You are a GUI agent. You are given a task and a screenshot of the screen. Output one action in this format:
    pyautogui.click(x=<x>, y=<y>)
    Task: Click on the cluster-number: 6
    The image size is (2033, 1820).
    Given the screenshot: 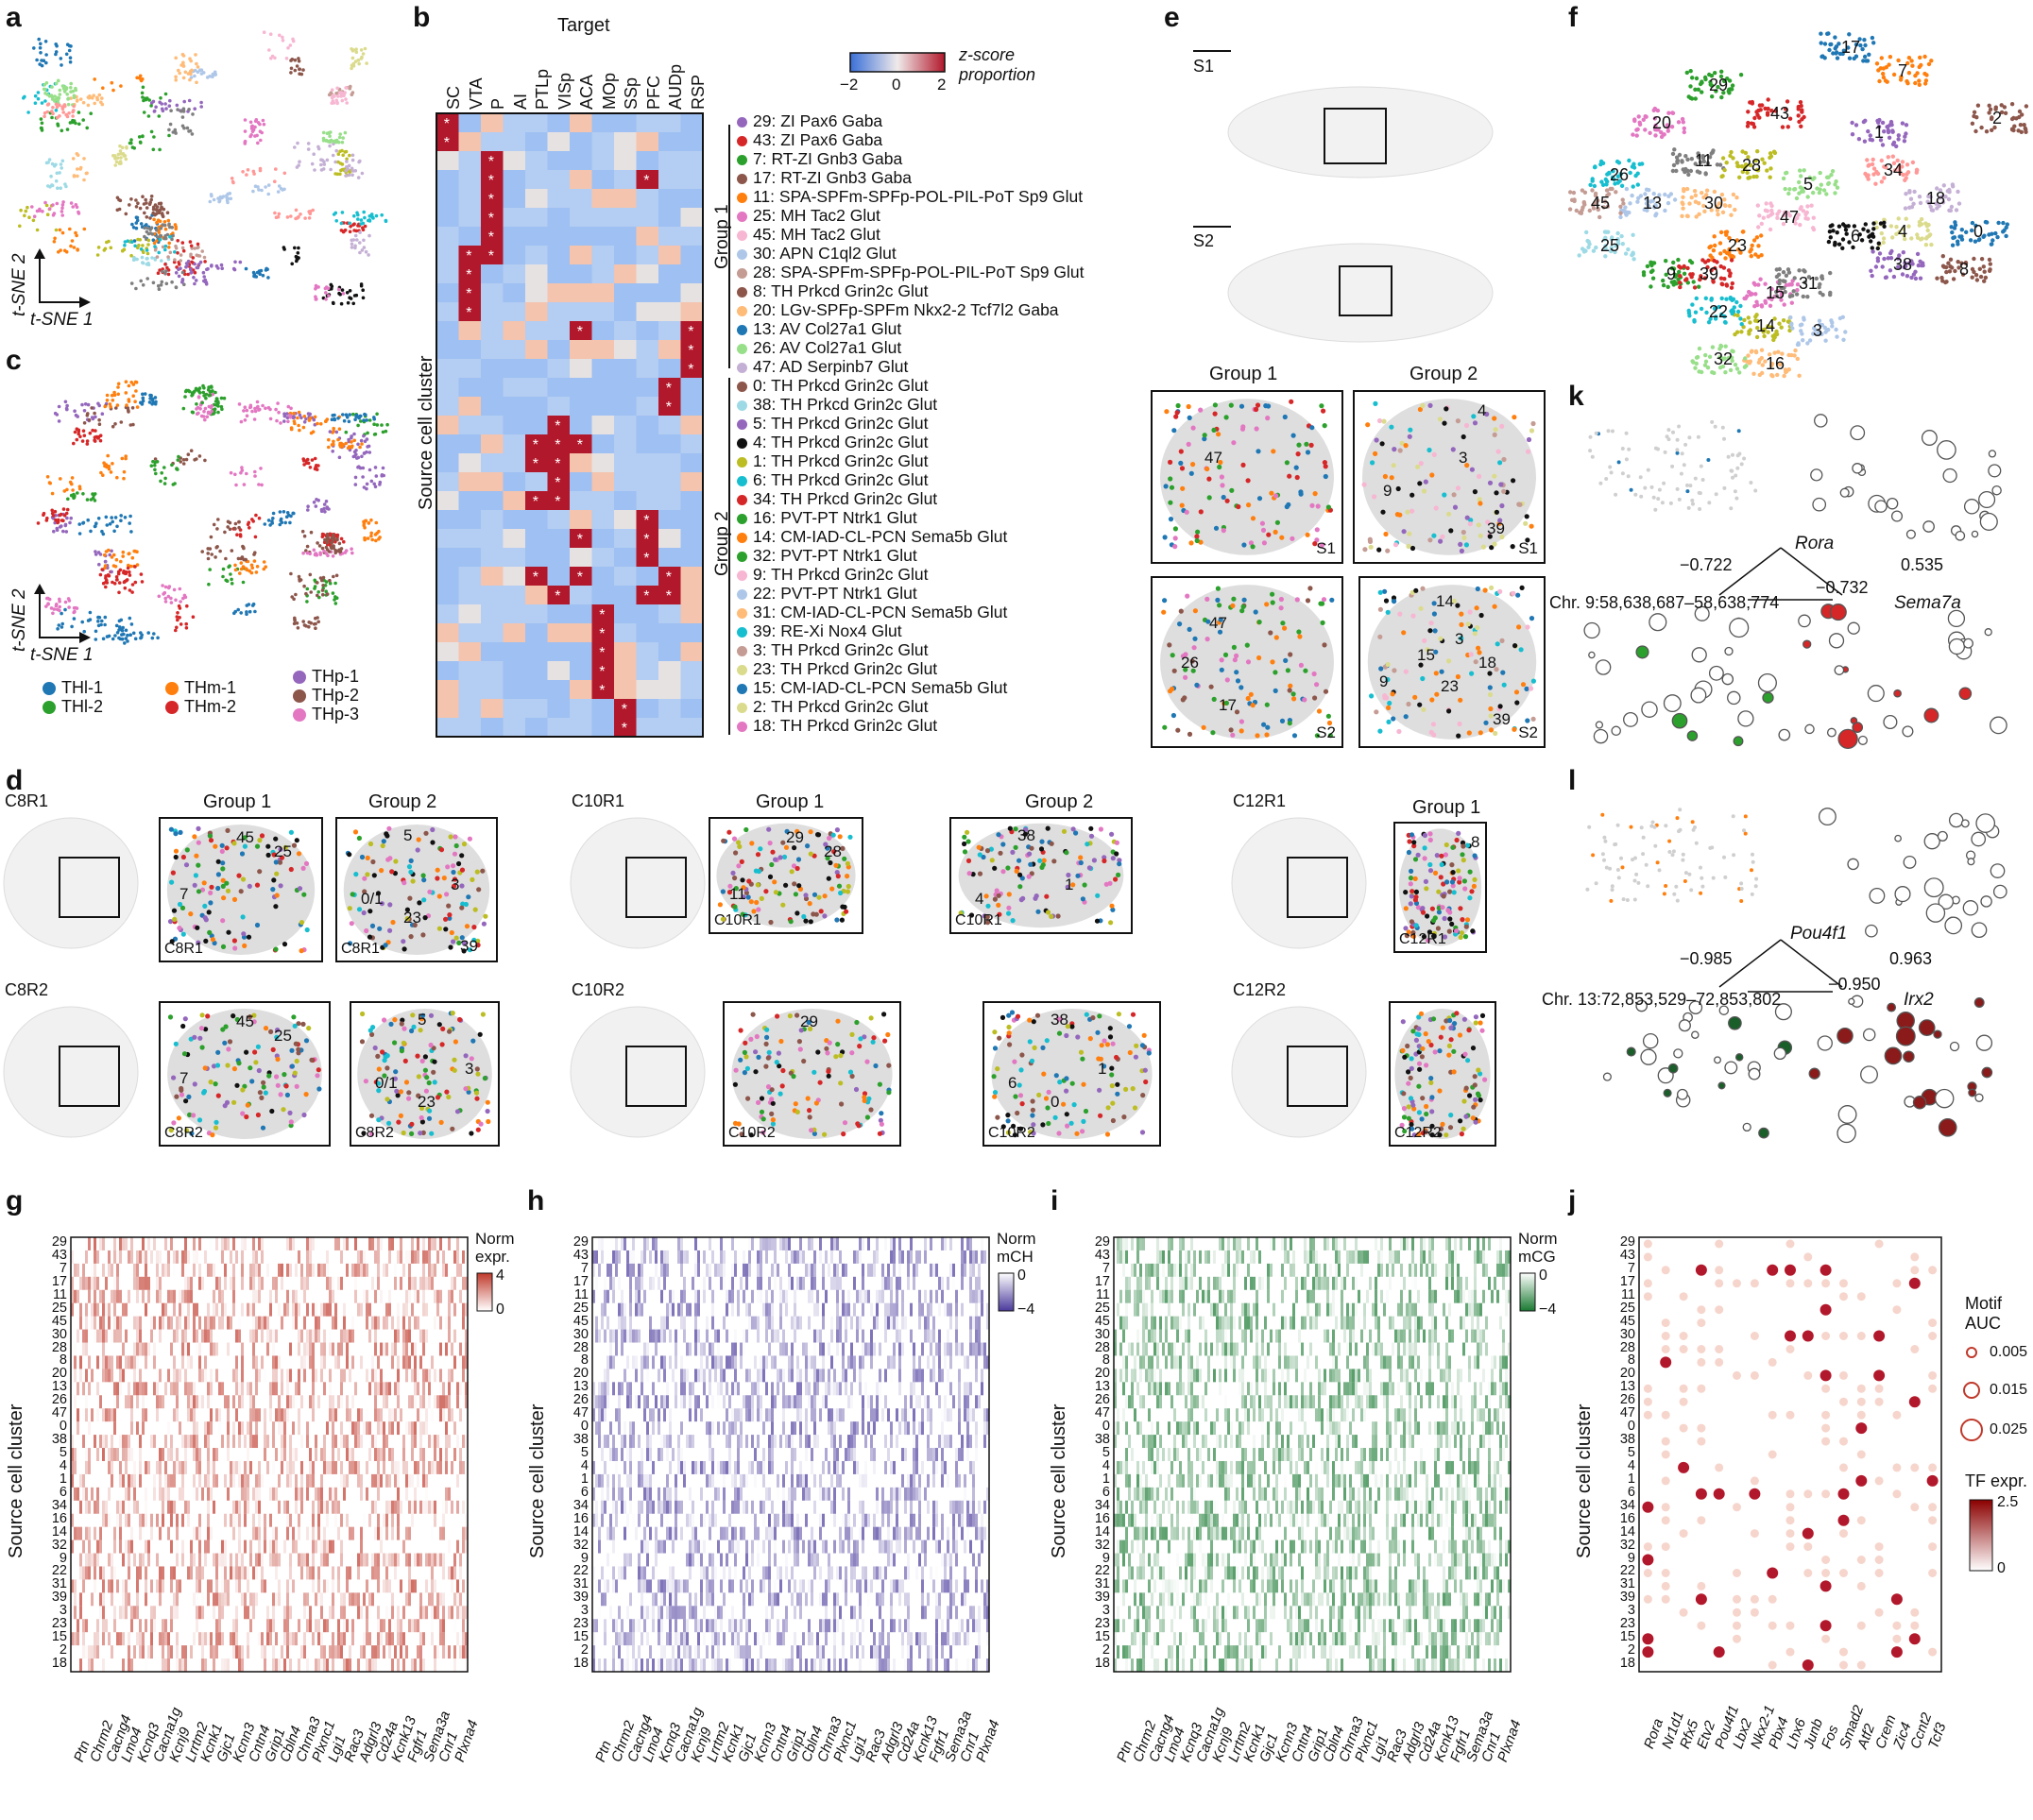 What is the action you would take?
    pyautogui.click(x=1855, y=236)
    